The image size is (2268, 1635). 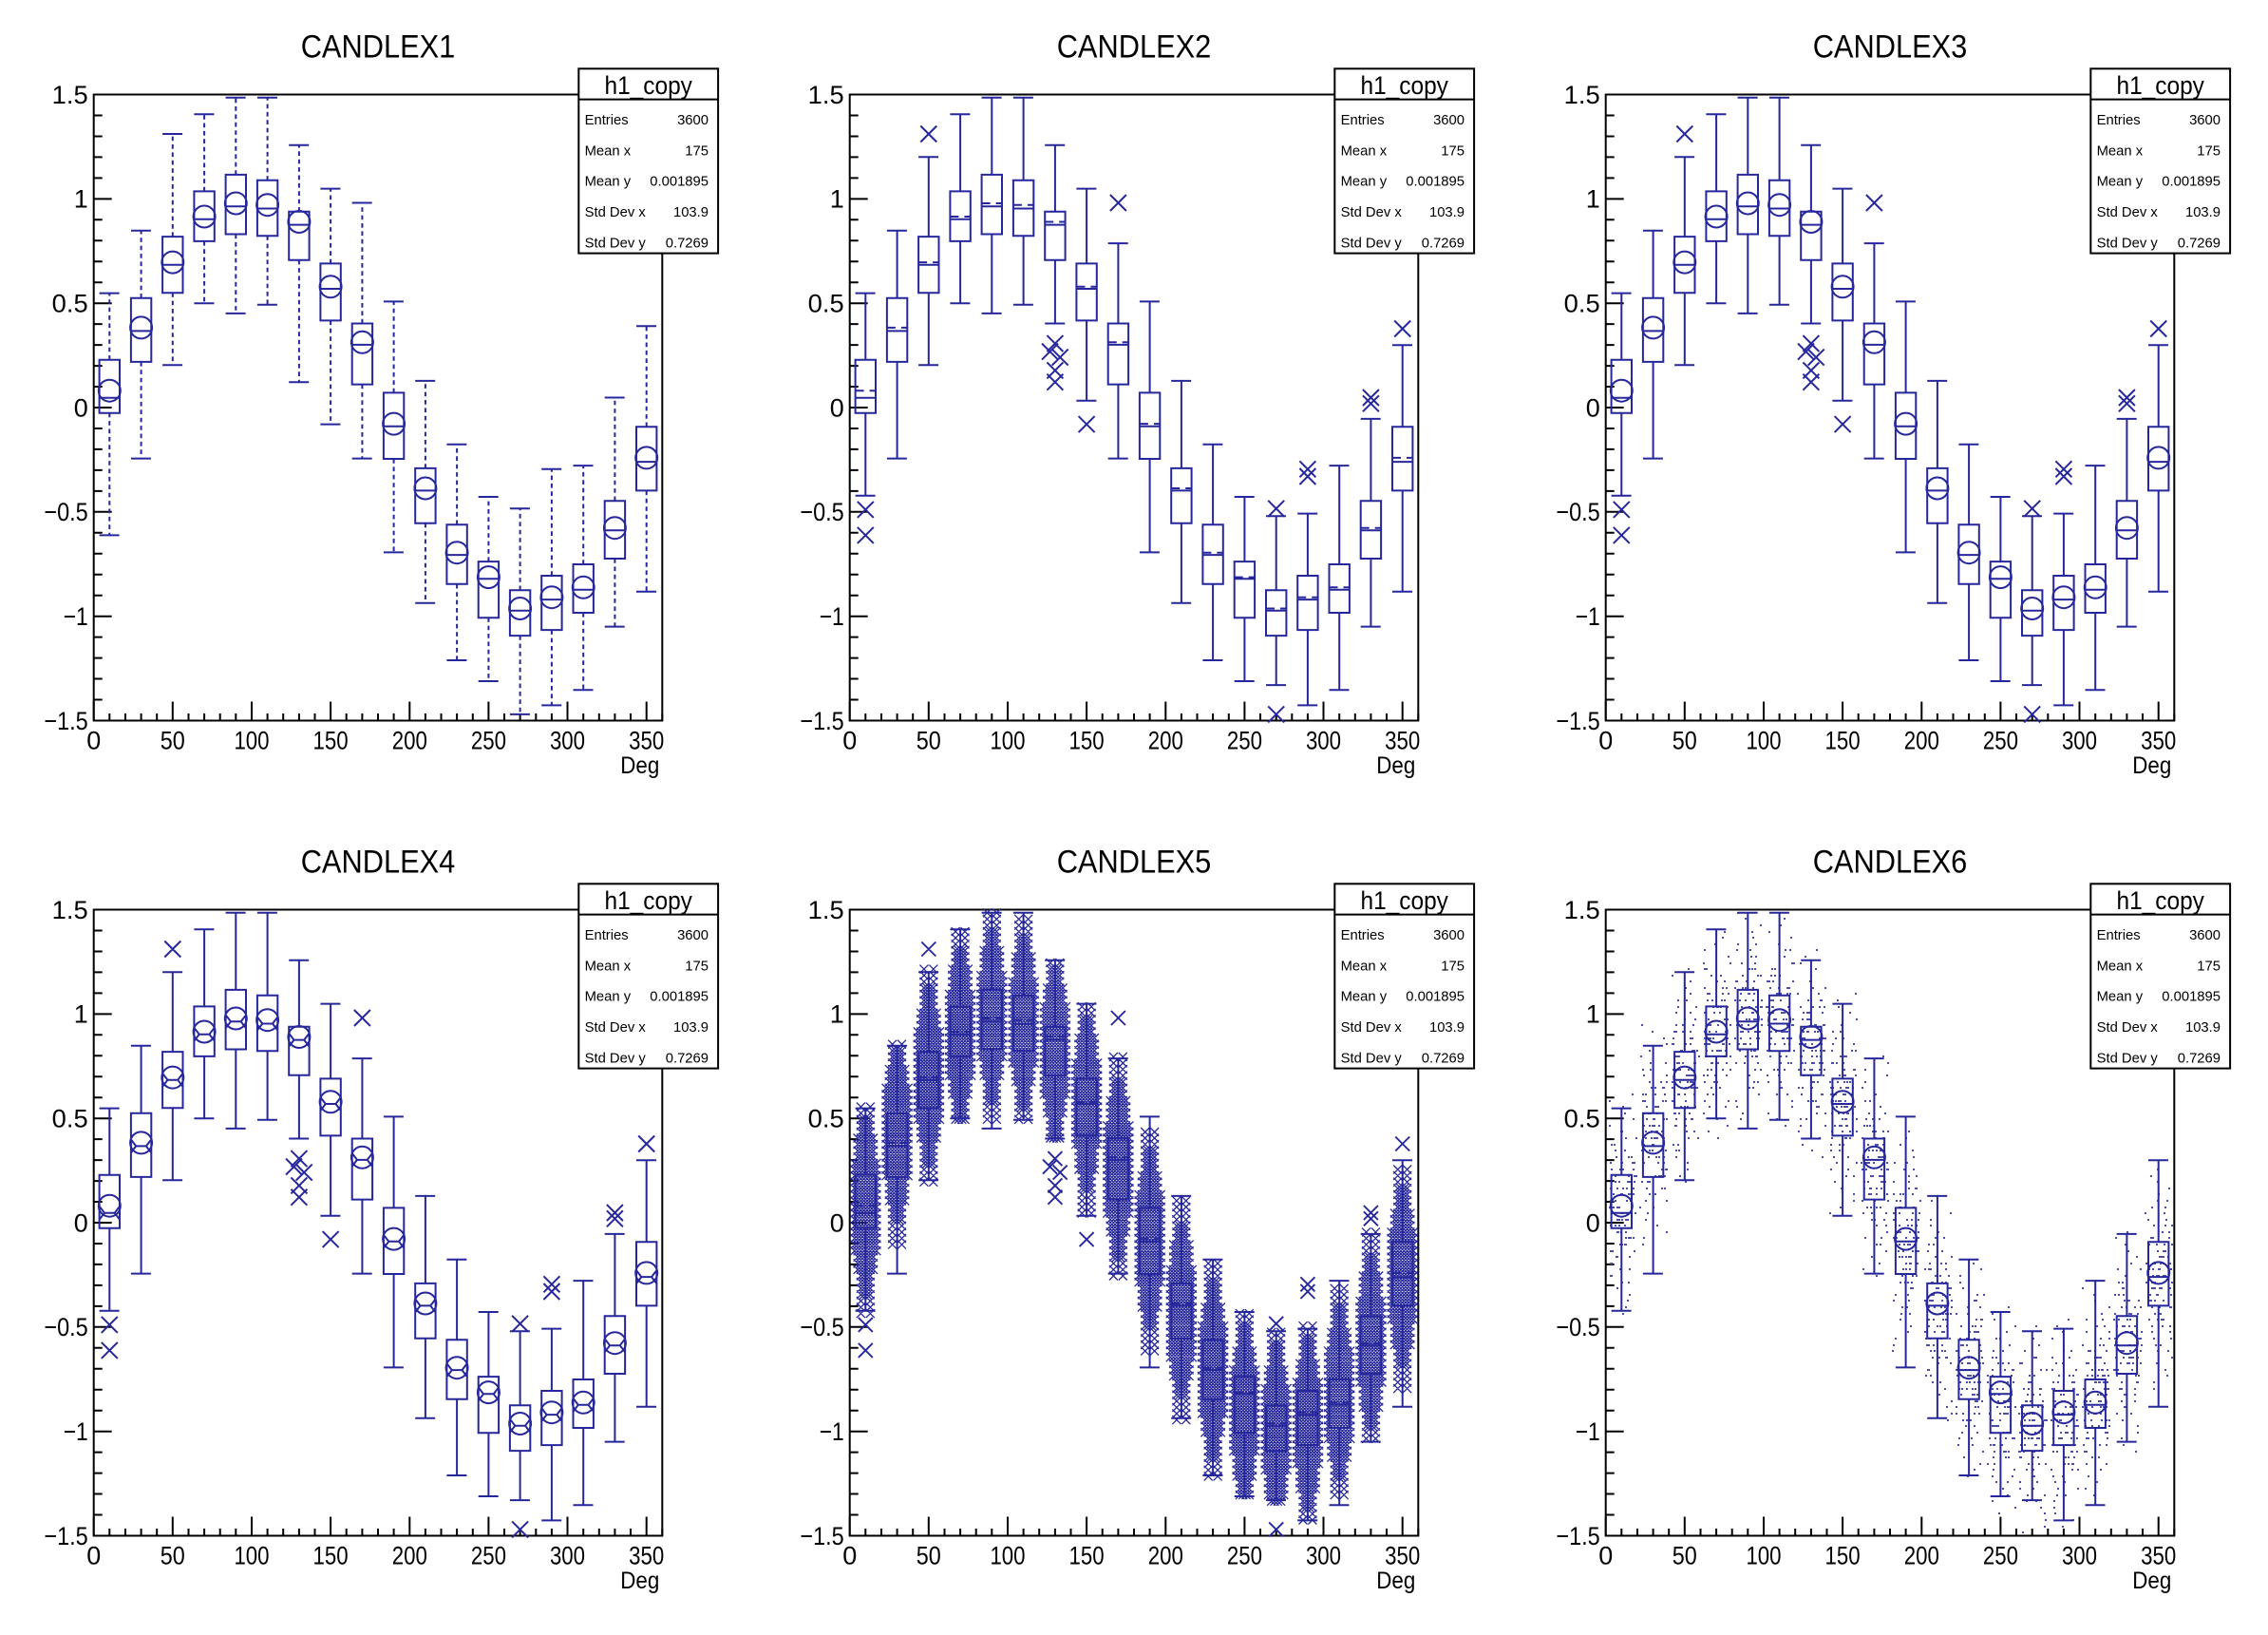 What do you see at coordinates (1891, 862) in the screenshot?
I see `svg-text: CANDLEX6` at bounding box center [1891, 862].